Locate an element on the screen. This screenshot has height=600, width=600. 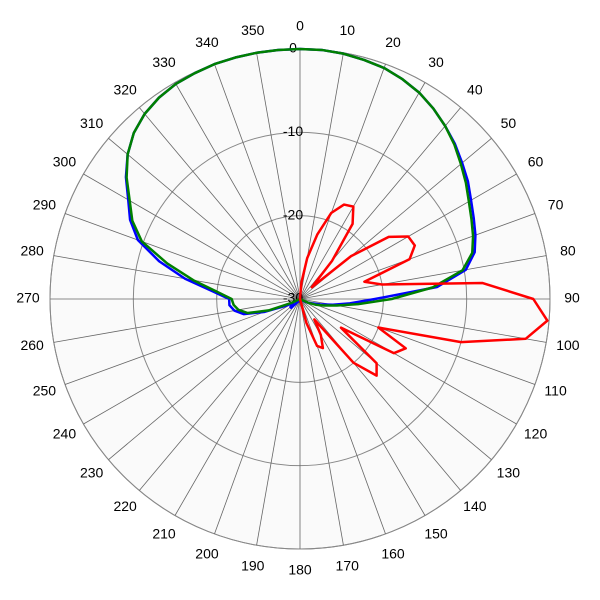
angle-tick-label: 30 is located at coordinates (436, 62).